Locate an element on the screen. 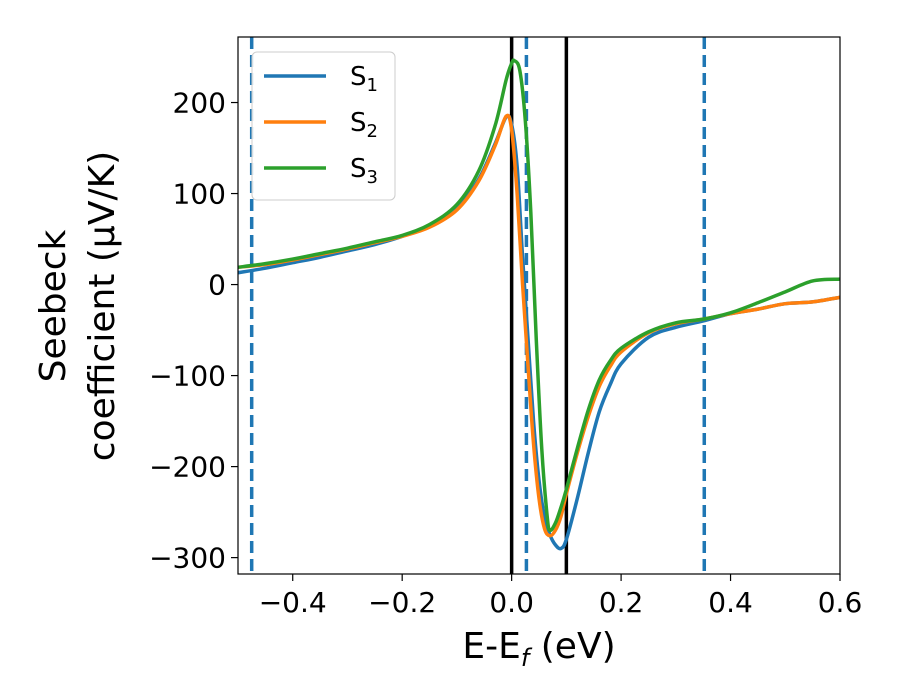 The width and height of the screenshot is (900, 700). y-tick-label: 100 is located at coordinates (199, 194).